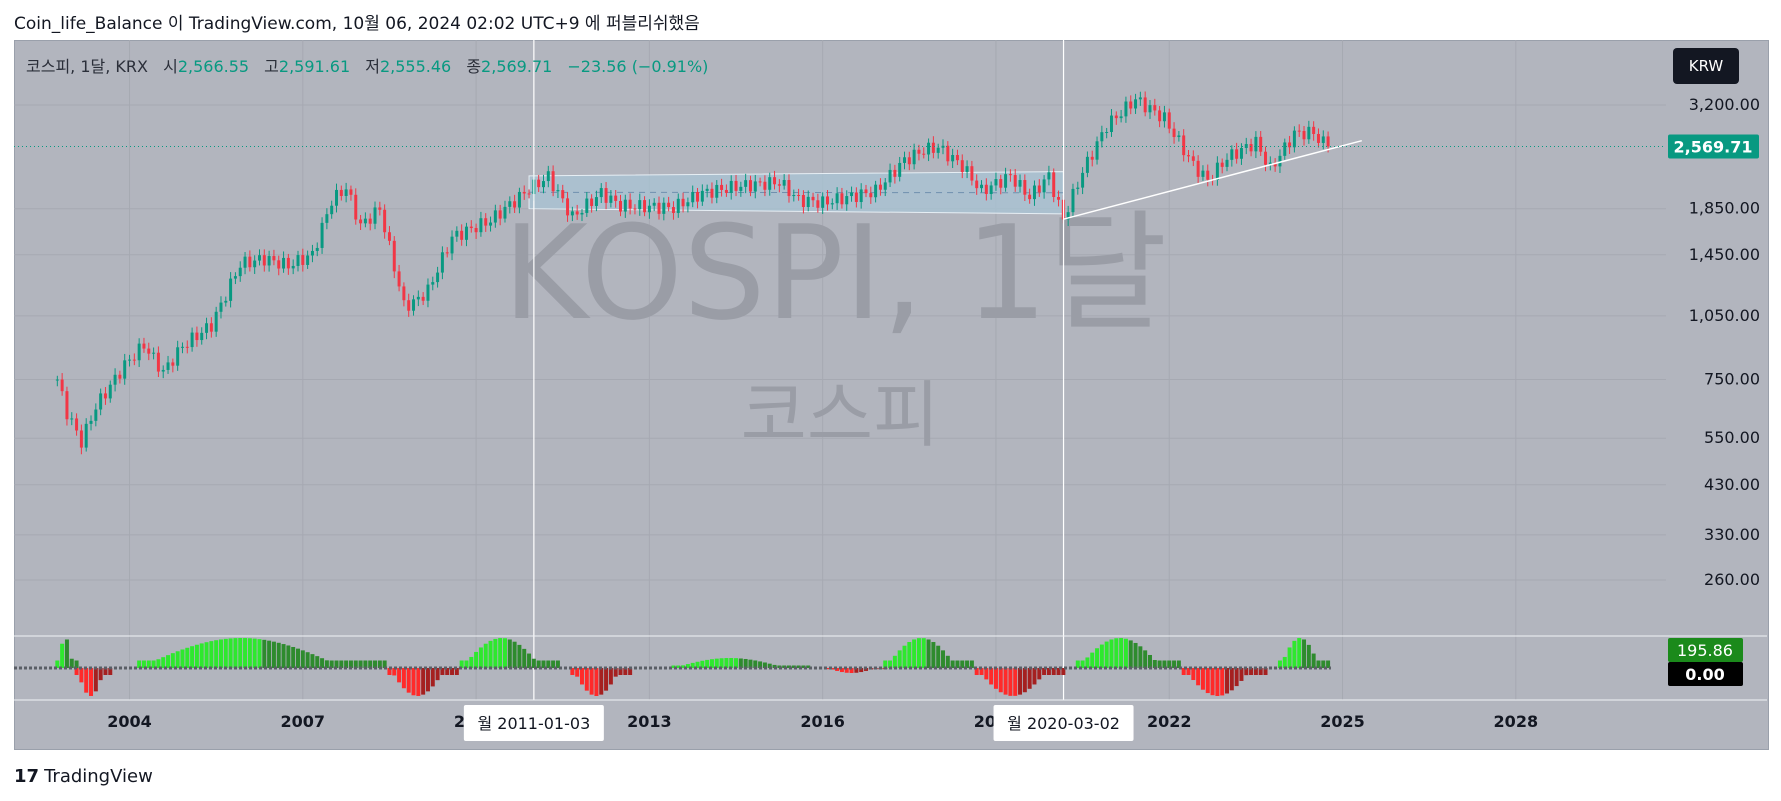 The height and width of the screenshot is (801, 1781). Describe the element at coordinates (87, 66) in the screenshot. I see `symbol-label: 코스피, 1달, KRX` at that location.